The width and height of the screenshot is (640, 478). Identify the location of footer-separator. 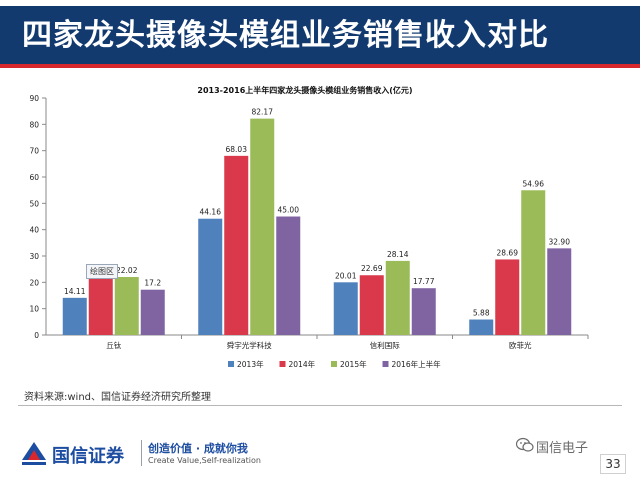
(141, 453).